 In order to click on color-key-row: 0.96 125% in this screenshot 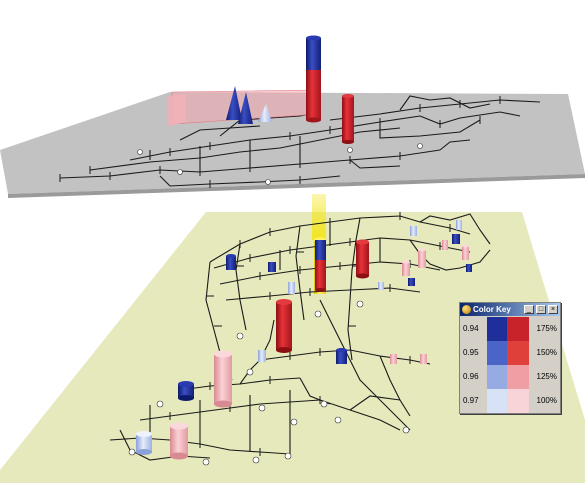, I will do `click(510, 377)`.